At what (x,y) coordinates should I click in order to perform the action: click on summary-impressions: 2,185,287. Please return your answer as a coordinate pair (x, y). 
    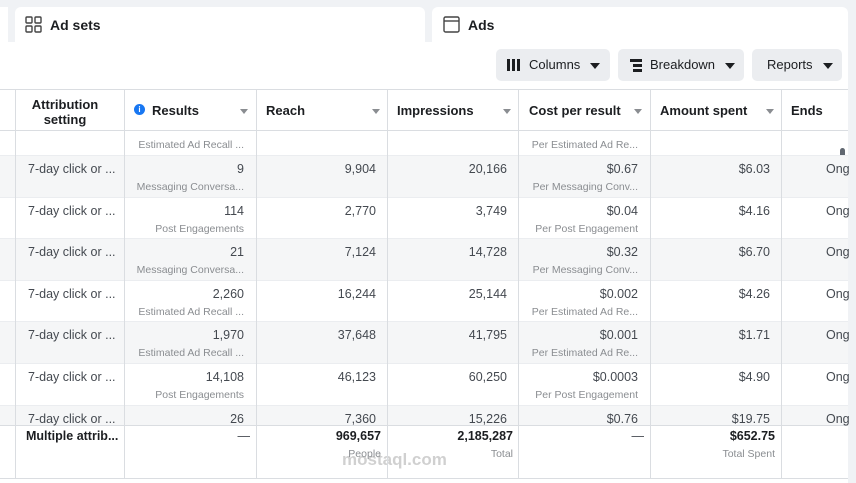
    Looking at the image, I should click on (485, 436).